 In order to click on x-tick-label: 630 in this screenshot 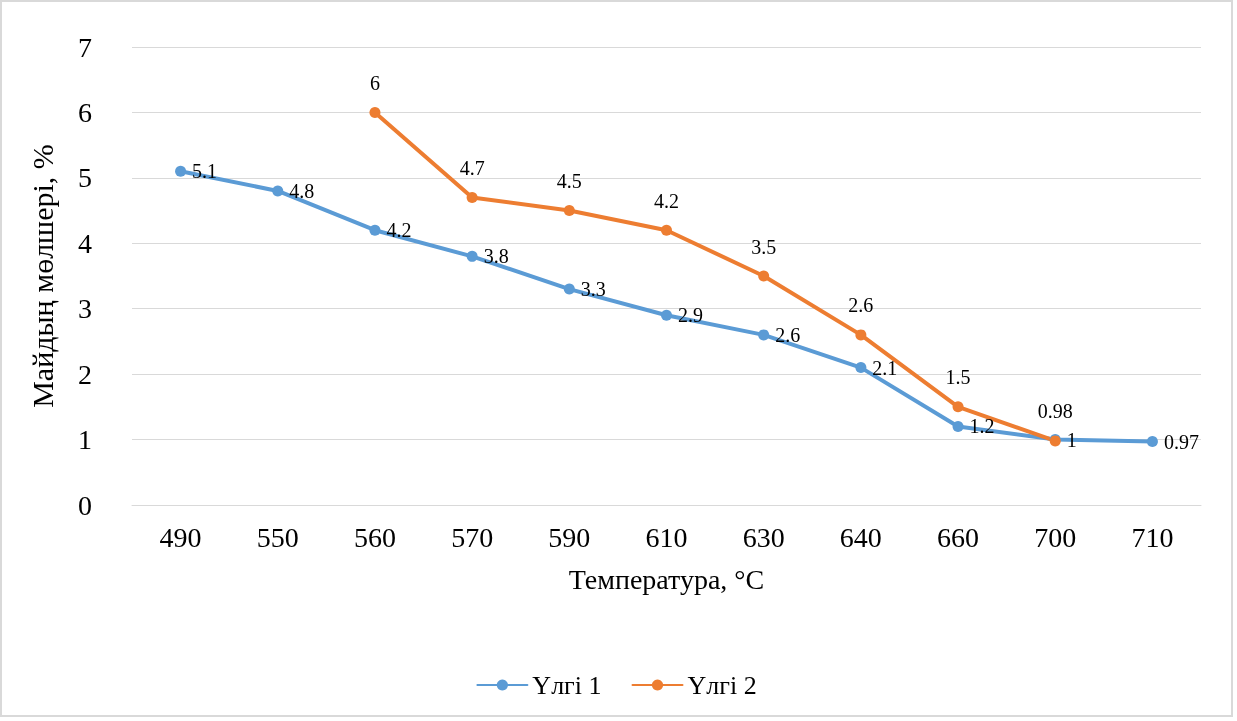, I will do `click(763, 537)`.